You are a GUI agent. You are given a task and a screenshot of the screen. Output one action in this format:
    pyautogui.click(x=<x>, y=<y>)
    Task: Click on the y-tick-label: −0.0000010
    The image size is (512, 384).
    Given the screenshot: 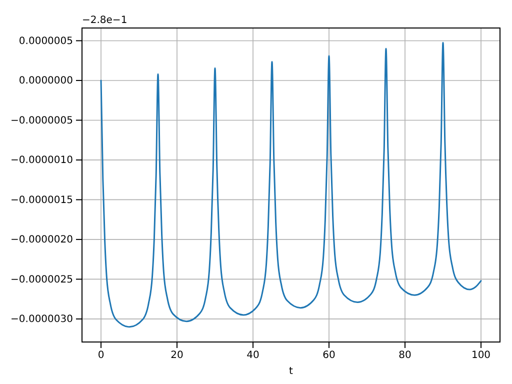 What is the action you would take?
    pyautogui.click(x=41, y=160)
    